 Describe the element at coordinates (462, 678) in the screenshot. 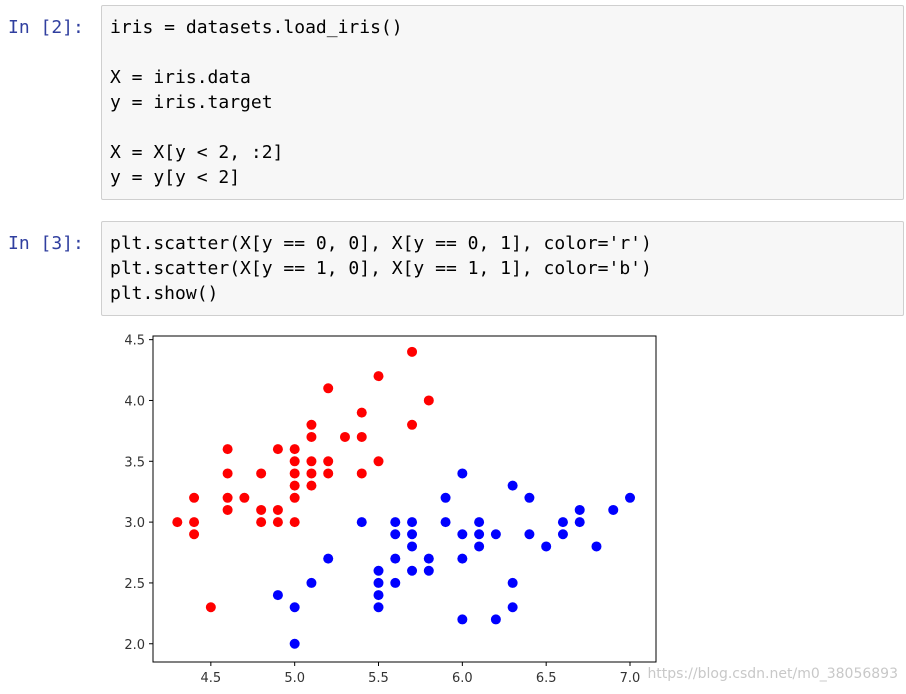

I see `x-tick-label: 6.0` at that location.